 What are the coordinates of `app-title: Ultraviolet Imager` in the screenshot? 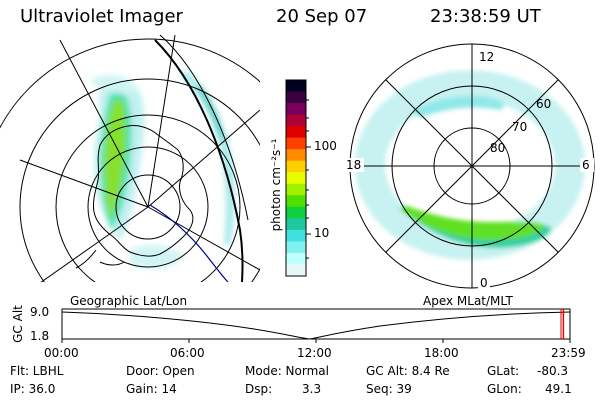 It's located at (101, 16).